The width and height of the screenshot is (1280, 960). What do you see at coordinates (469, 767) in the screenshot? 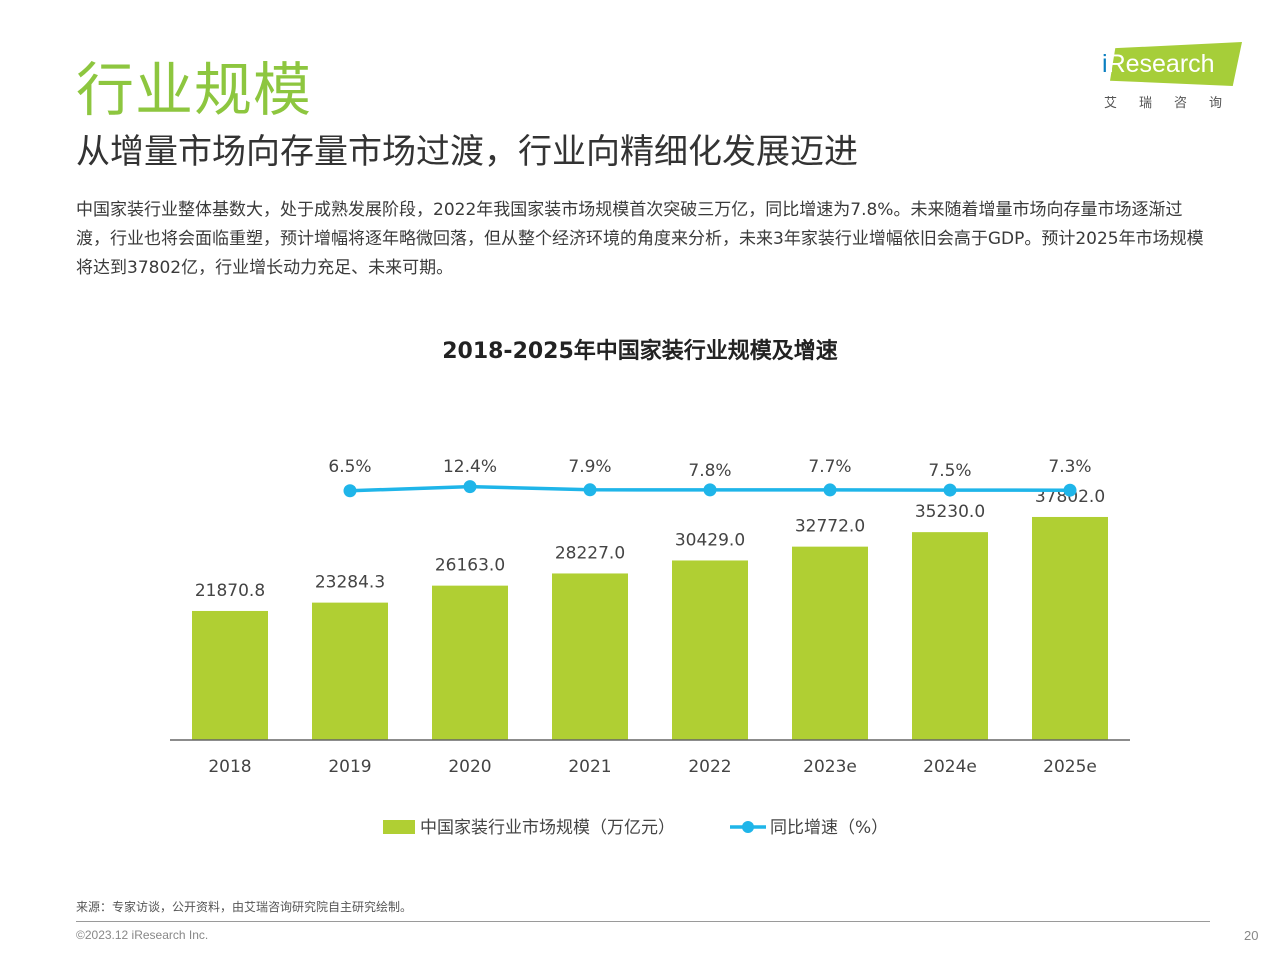
I see `x-tick-2020: 2020` at bounding box center [469, 767].